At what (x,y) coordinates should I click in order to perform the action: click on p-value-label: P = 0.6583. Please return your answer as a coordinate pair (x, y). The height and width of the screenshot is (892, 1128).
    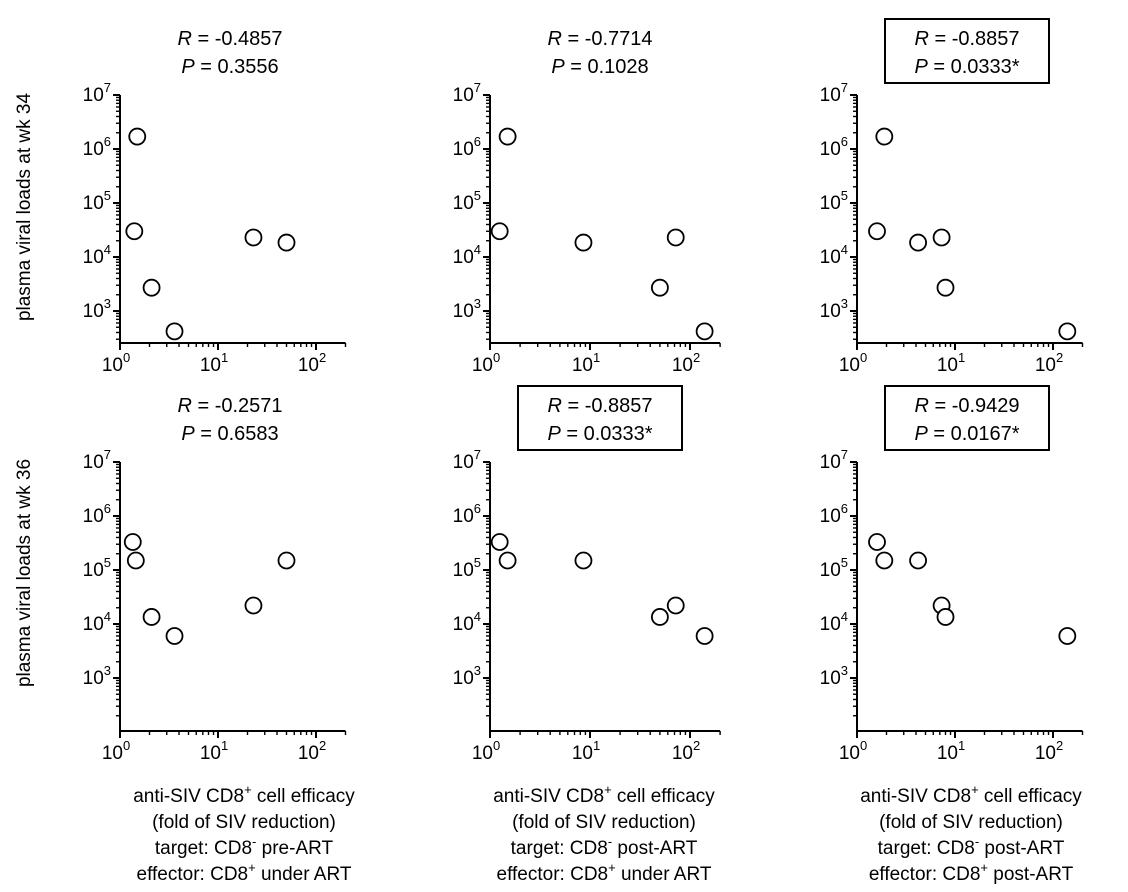
    Looking at the image, I should click on (229, 434).